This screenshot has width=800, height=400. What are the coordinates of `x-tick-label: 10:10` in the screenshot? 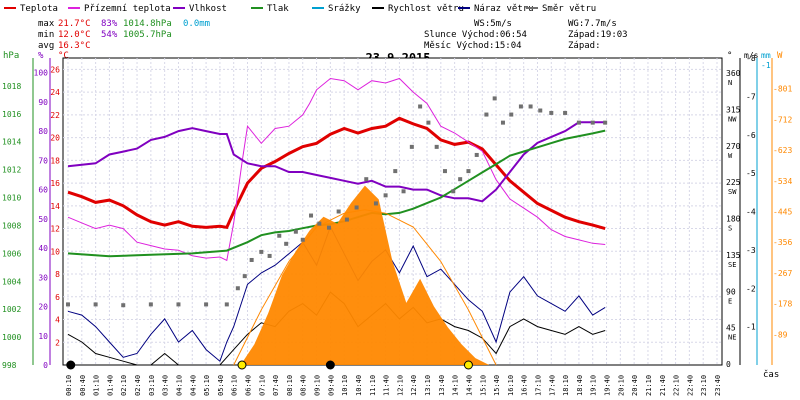 It's located at (345, 385).